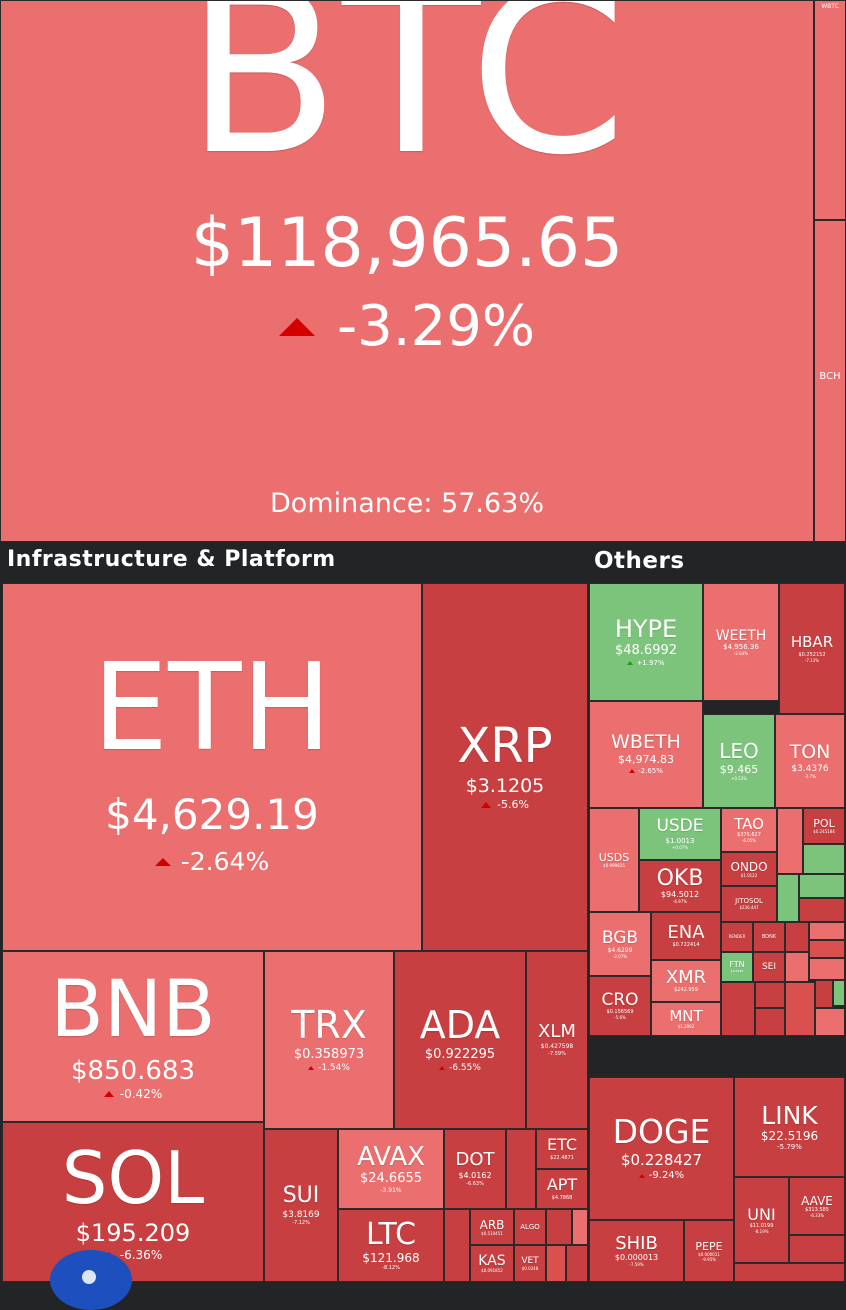 This screenshot has height=1310, width=846. I want to click on coin-change: -6.55%, so click(460, 1068).